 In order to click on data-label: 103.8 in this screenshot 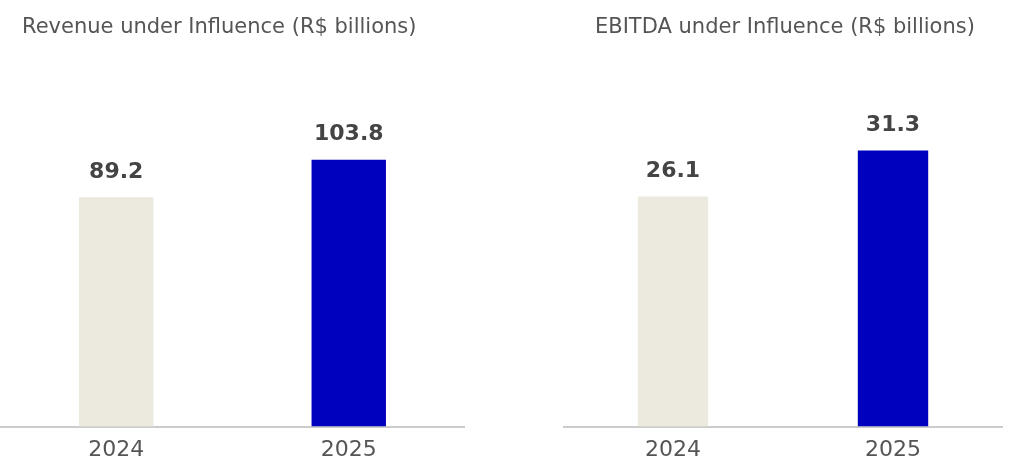, I will do `click(348, 133)`.